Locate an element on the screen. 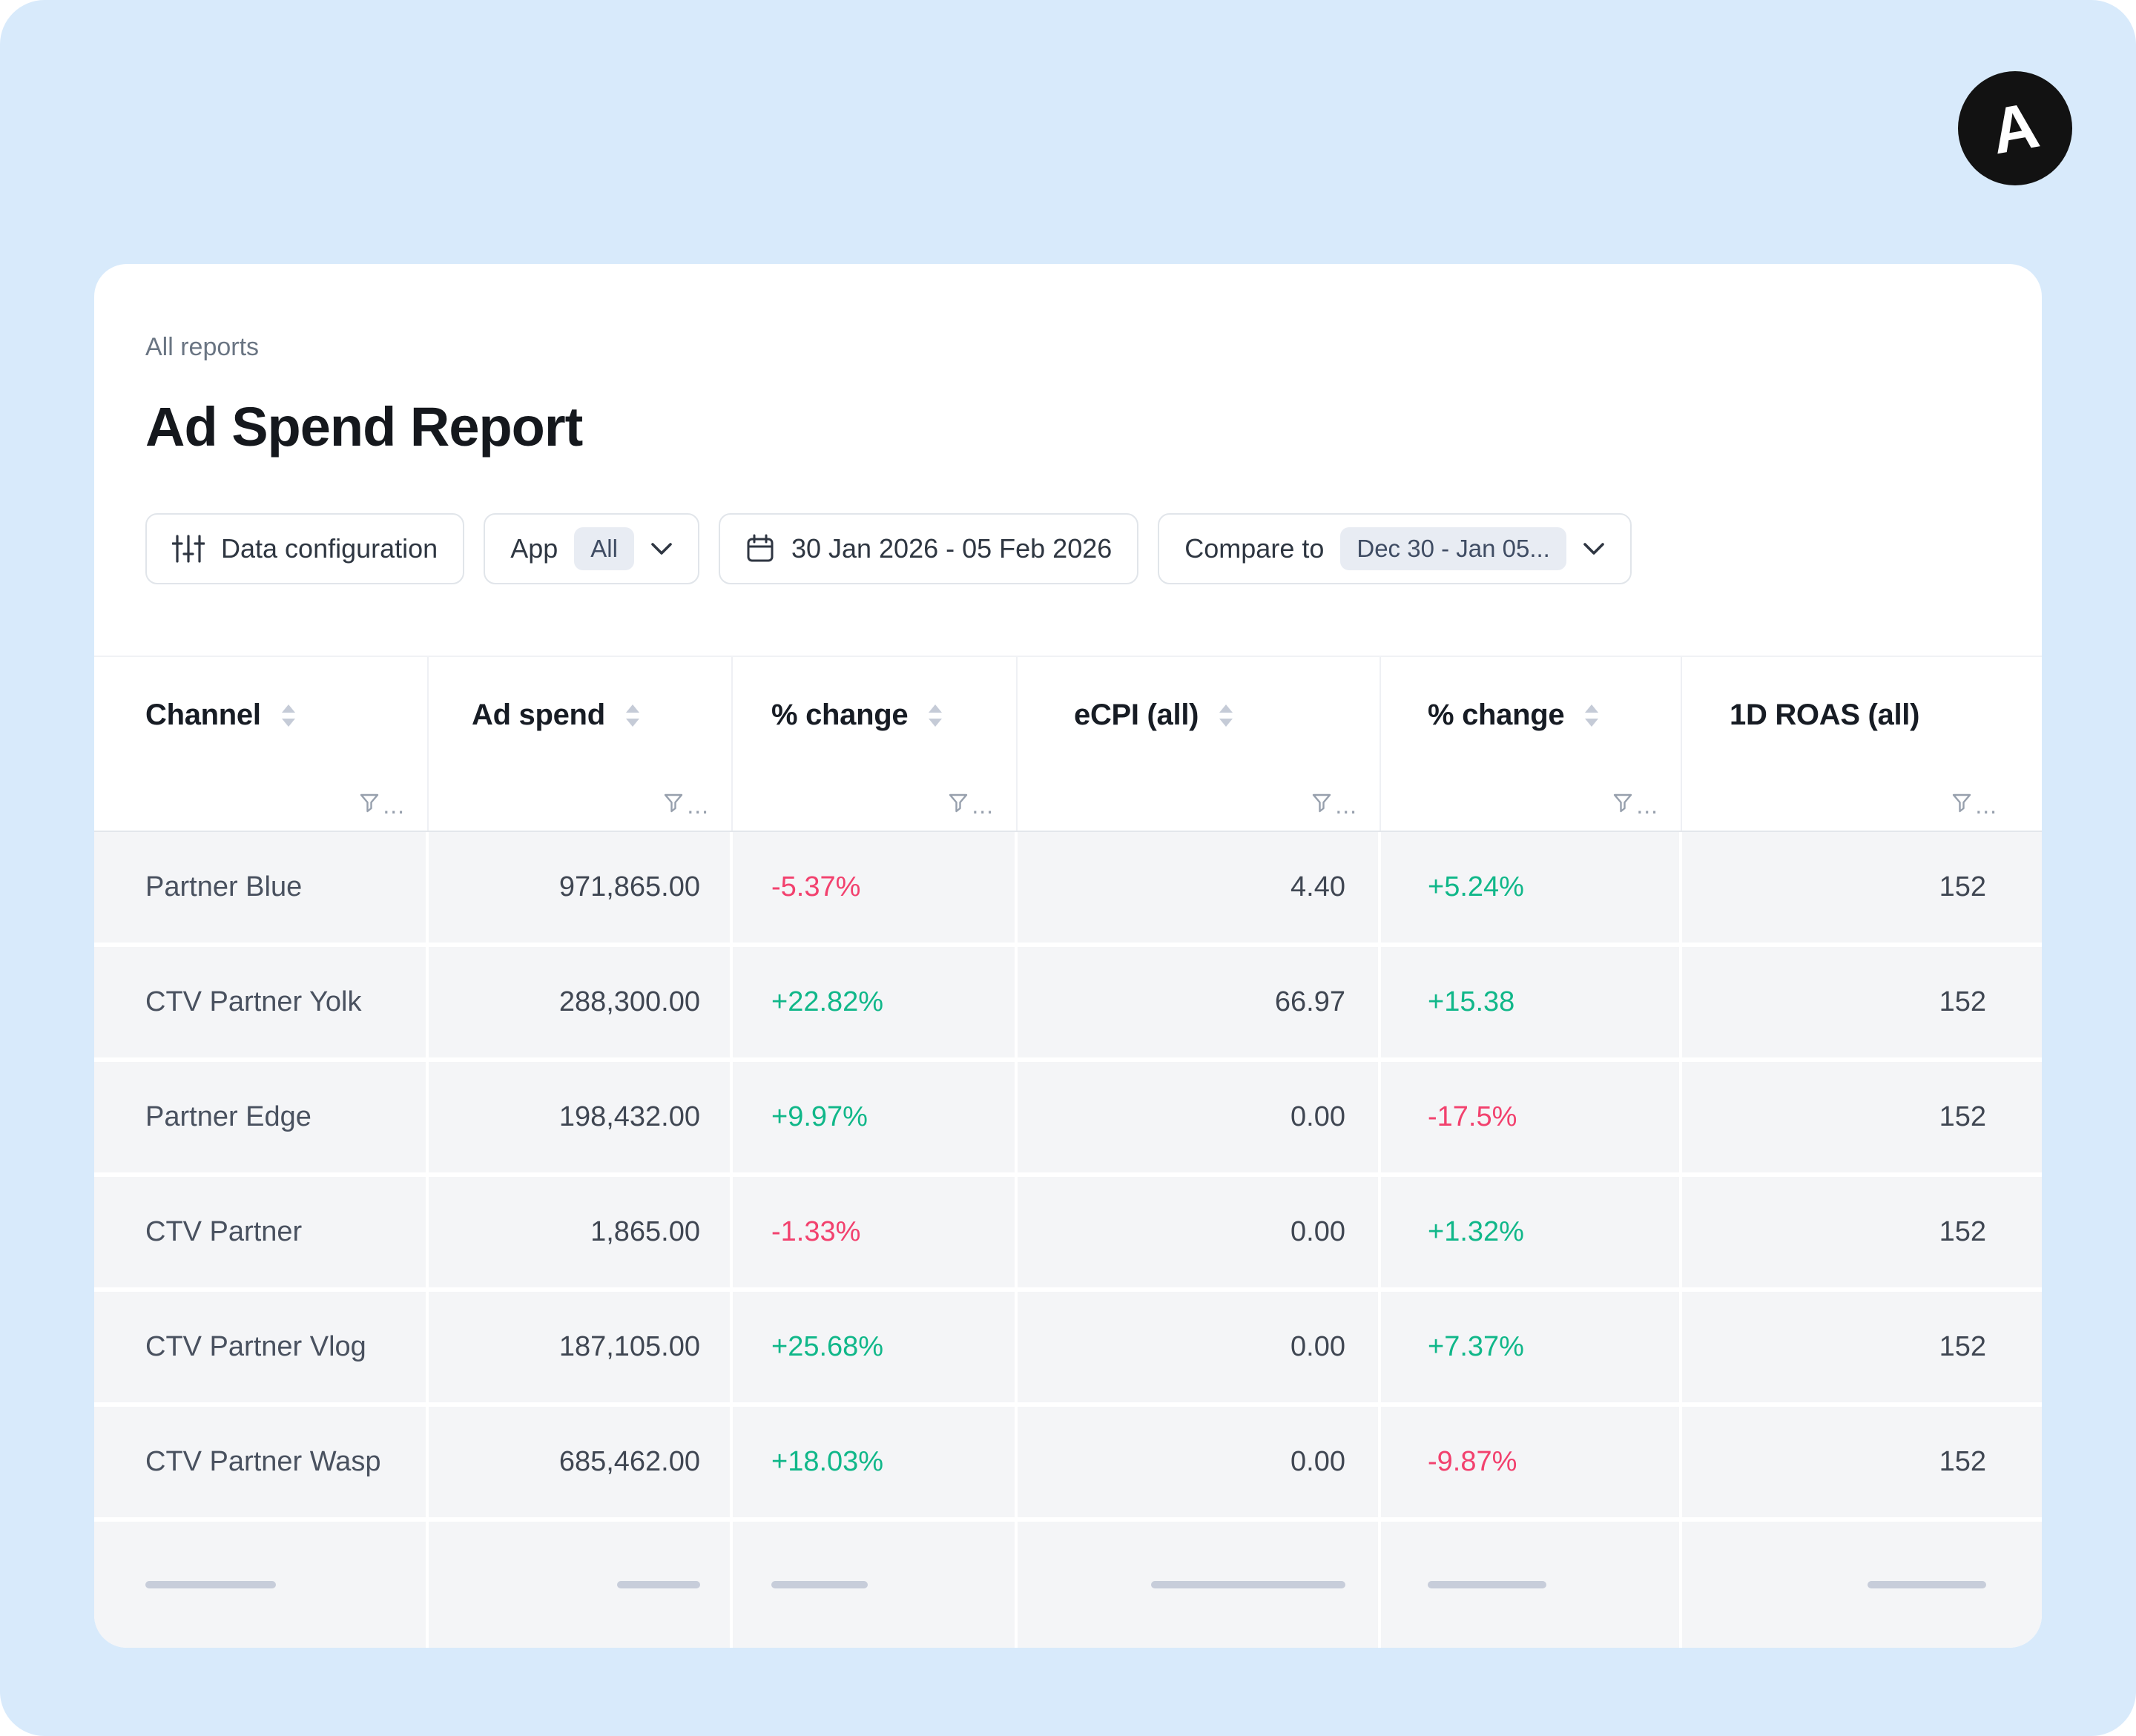 This screenshot has width=2136, height=1736. column-label: % change is located at coordinates (1496, 715).